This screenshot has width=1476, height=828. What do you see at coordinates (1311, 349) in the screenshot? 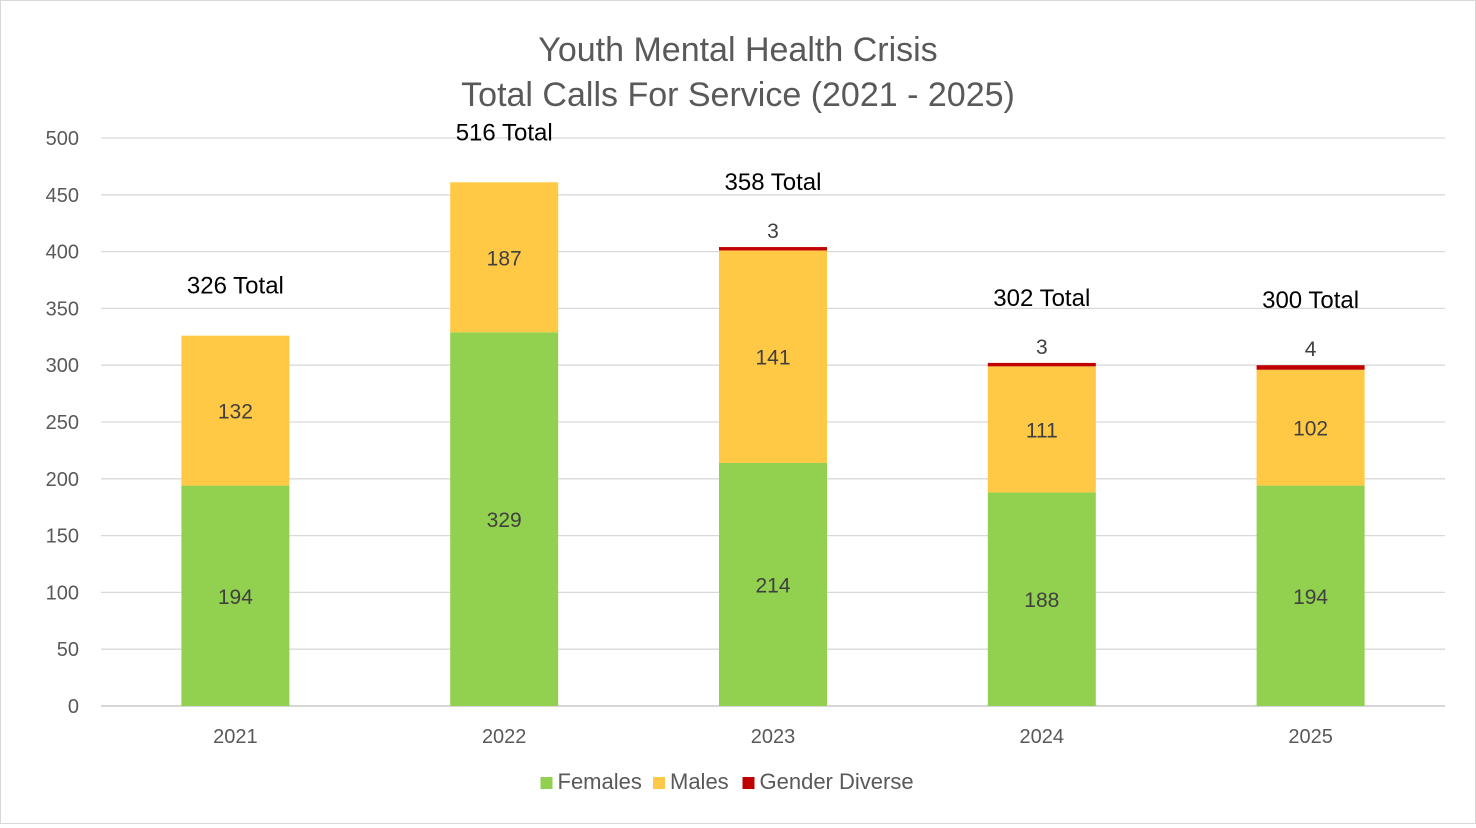
I see `data-label: 4` at bounding box center [1311, 349].